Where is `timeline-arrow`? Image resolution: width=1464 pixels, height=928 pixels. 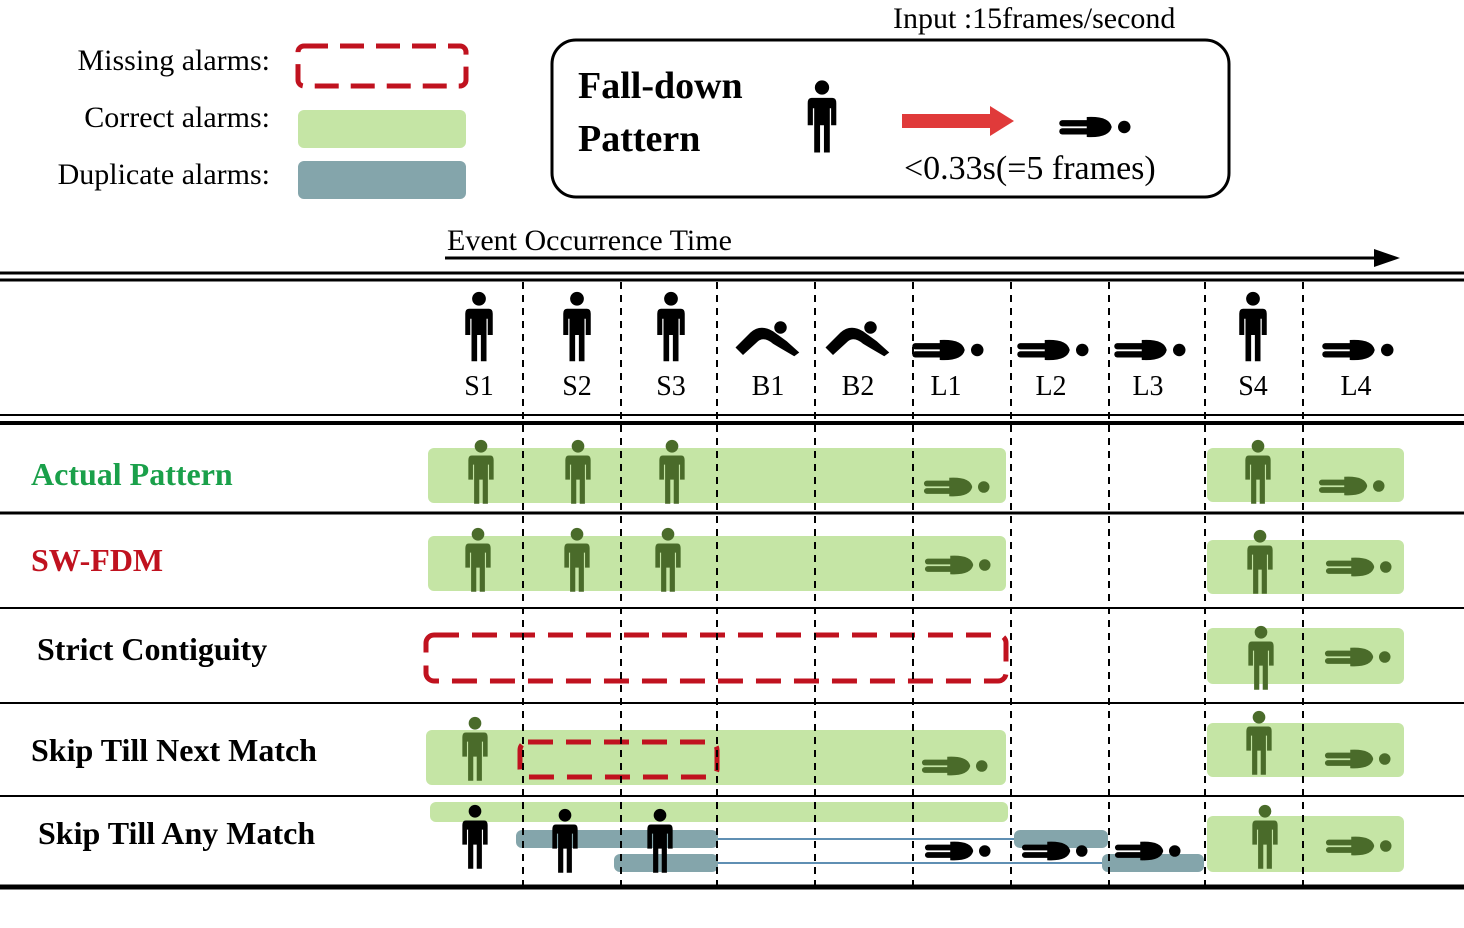
timeline-arrow is located at coordinates (922, 258).